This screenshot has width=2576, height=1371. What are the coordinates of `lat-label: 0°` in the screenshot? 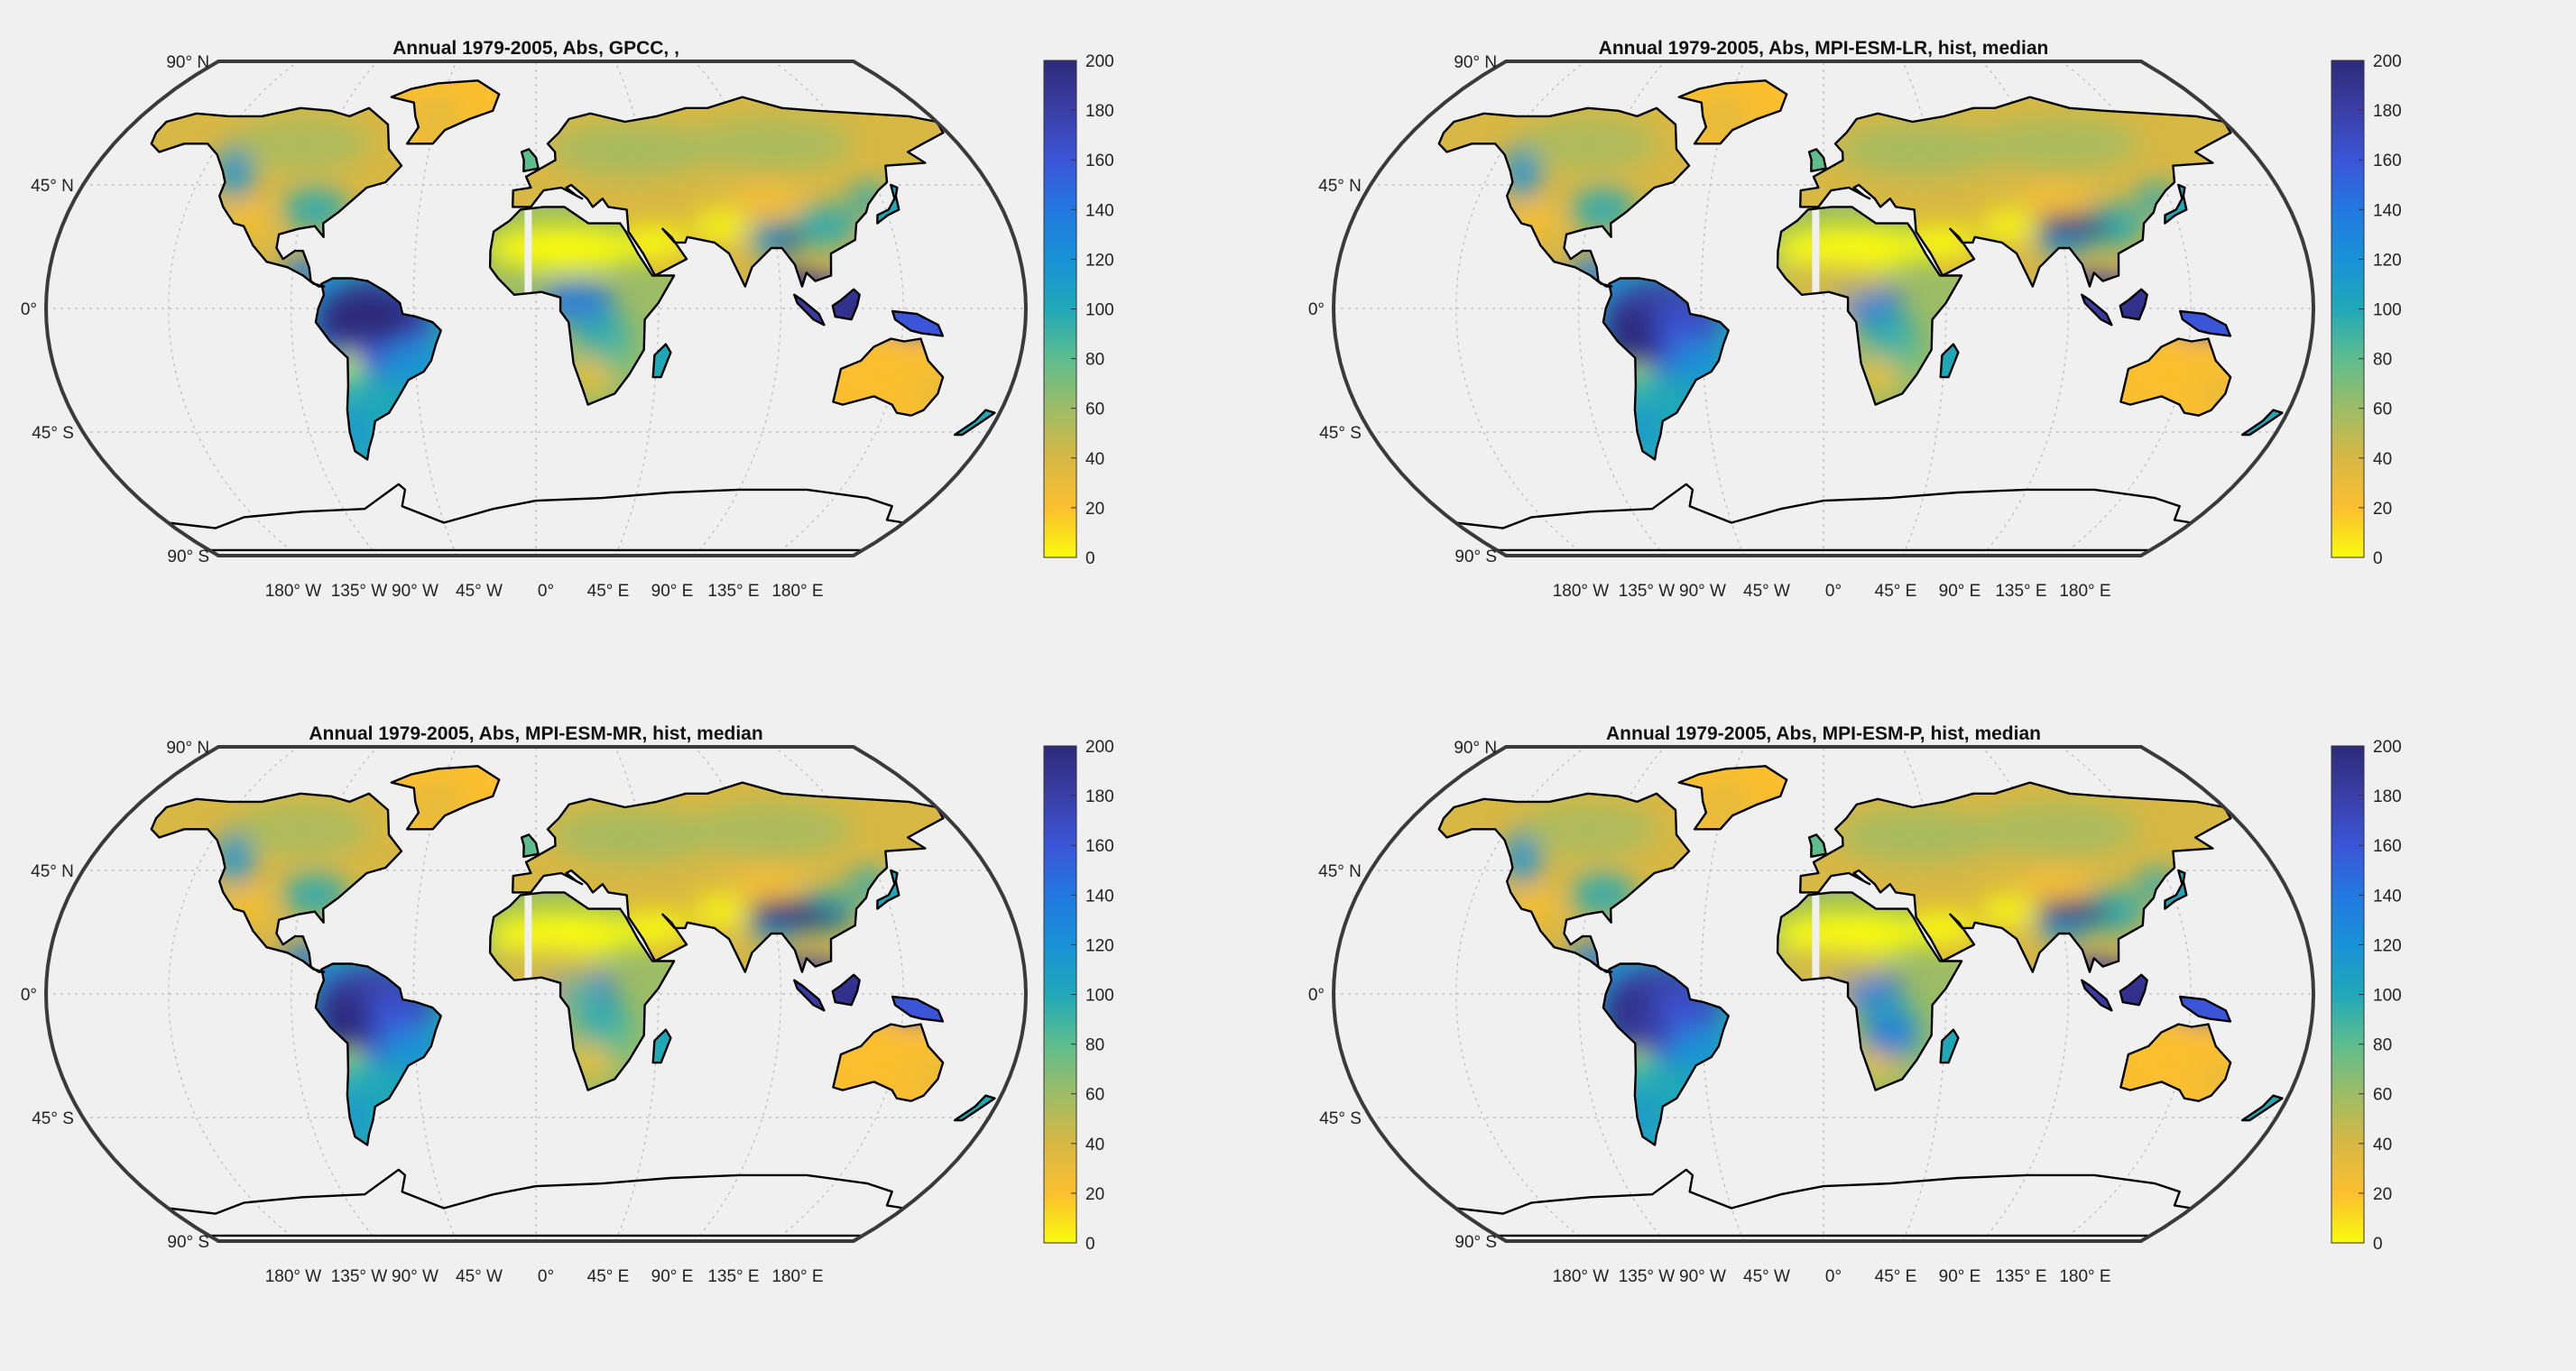 It's located at (1316, 996).